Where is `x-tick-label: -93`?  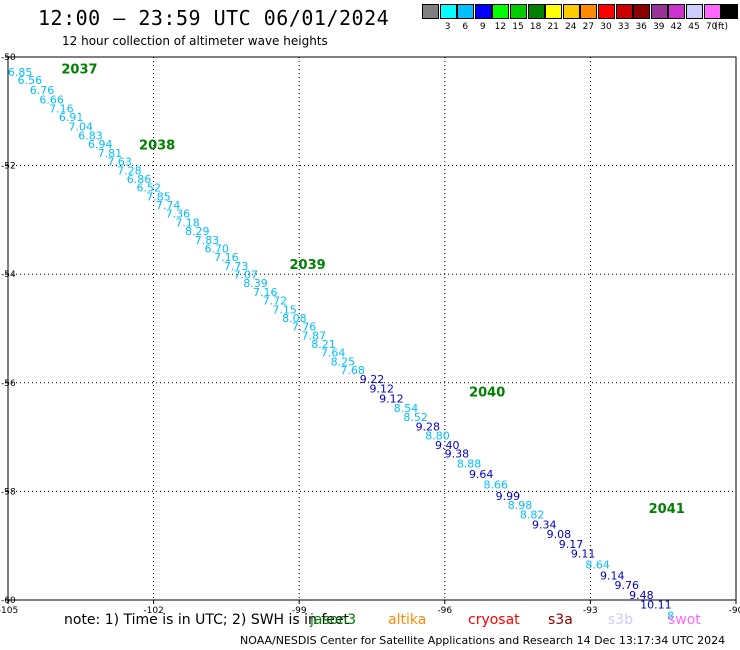
x-tick-label: -93 is located at coordinates (590, 611).